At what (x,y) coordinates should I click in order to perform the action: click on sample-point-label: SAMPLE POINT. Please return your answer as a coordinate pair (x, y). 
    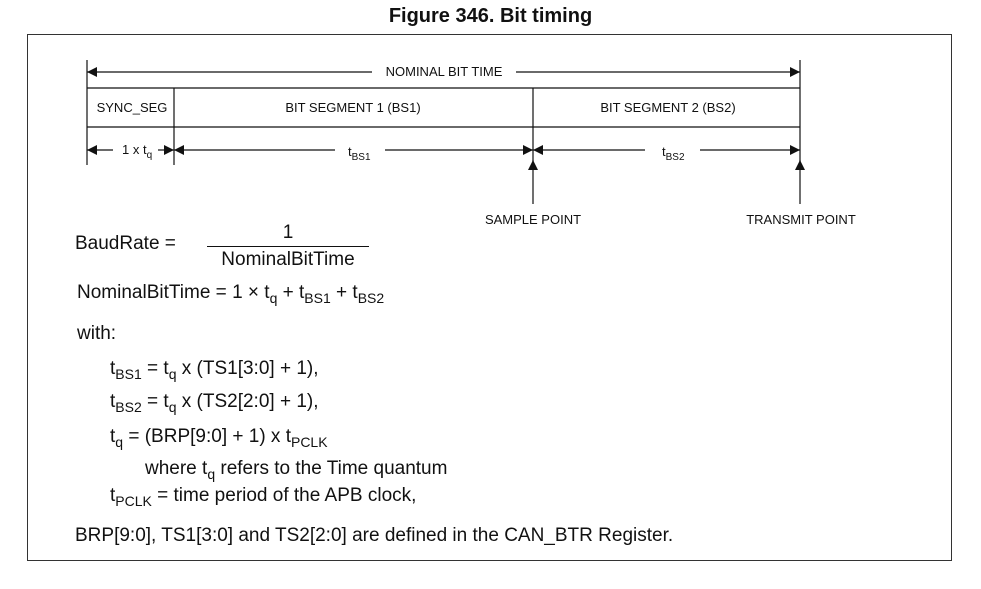
    Looking at the image, I should click on (533, 219).